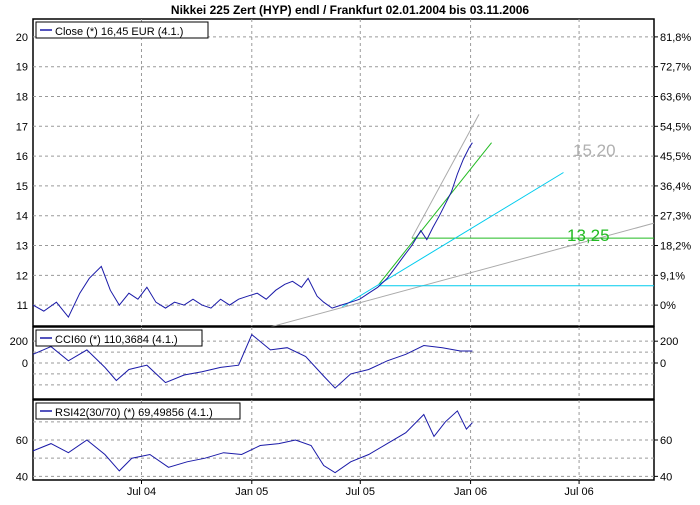  I want to click on rsi-line, so click(252, 442).